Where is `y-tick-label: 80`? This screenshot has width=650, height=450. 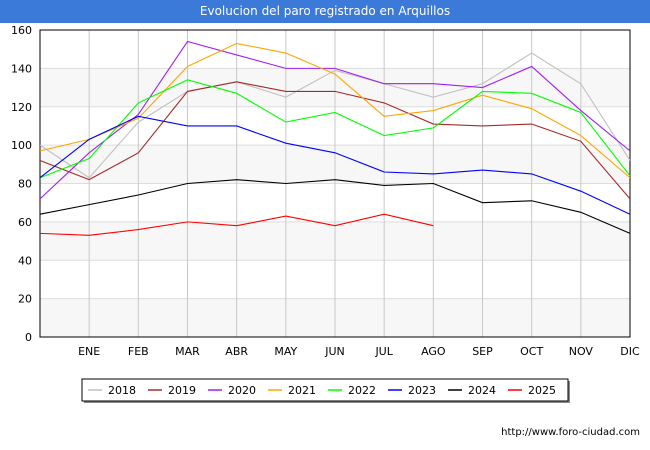 y-tick-label: 80 is located at coordinates (25, 184).